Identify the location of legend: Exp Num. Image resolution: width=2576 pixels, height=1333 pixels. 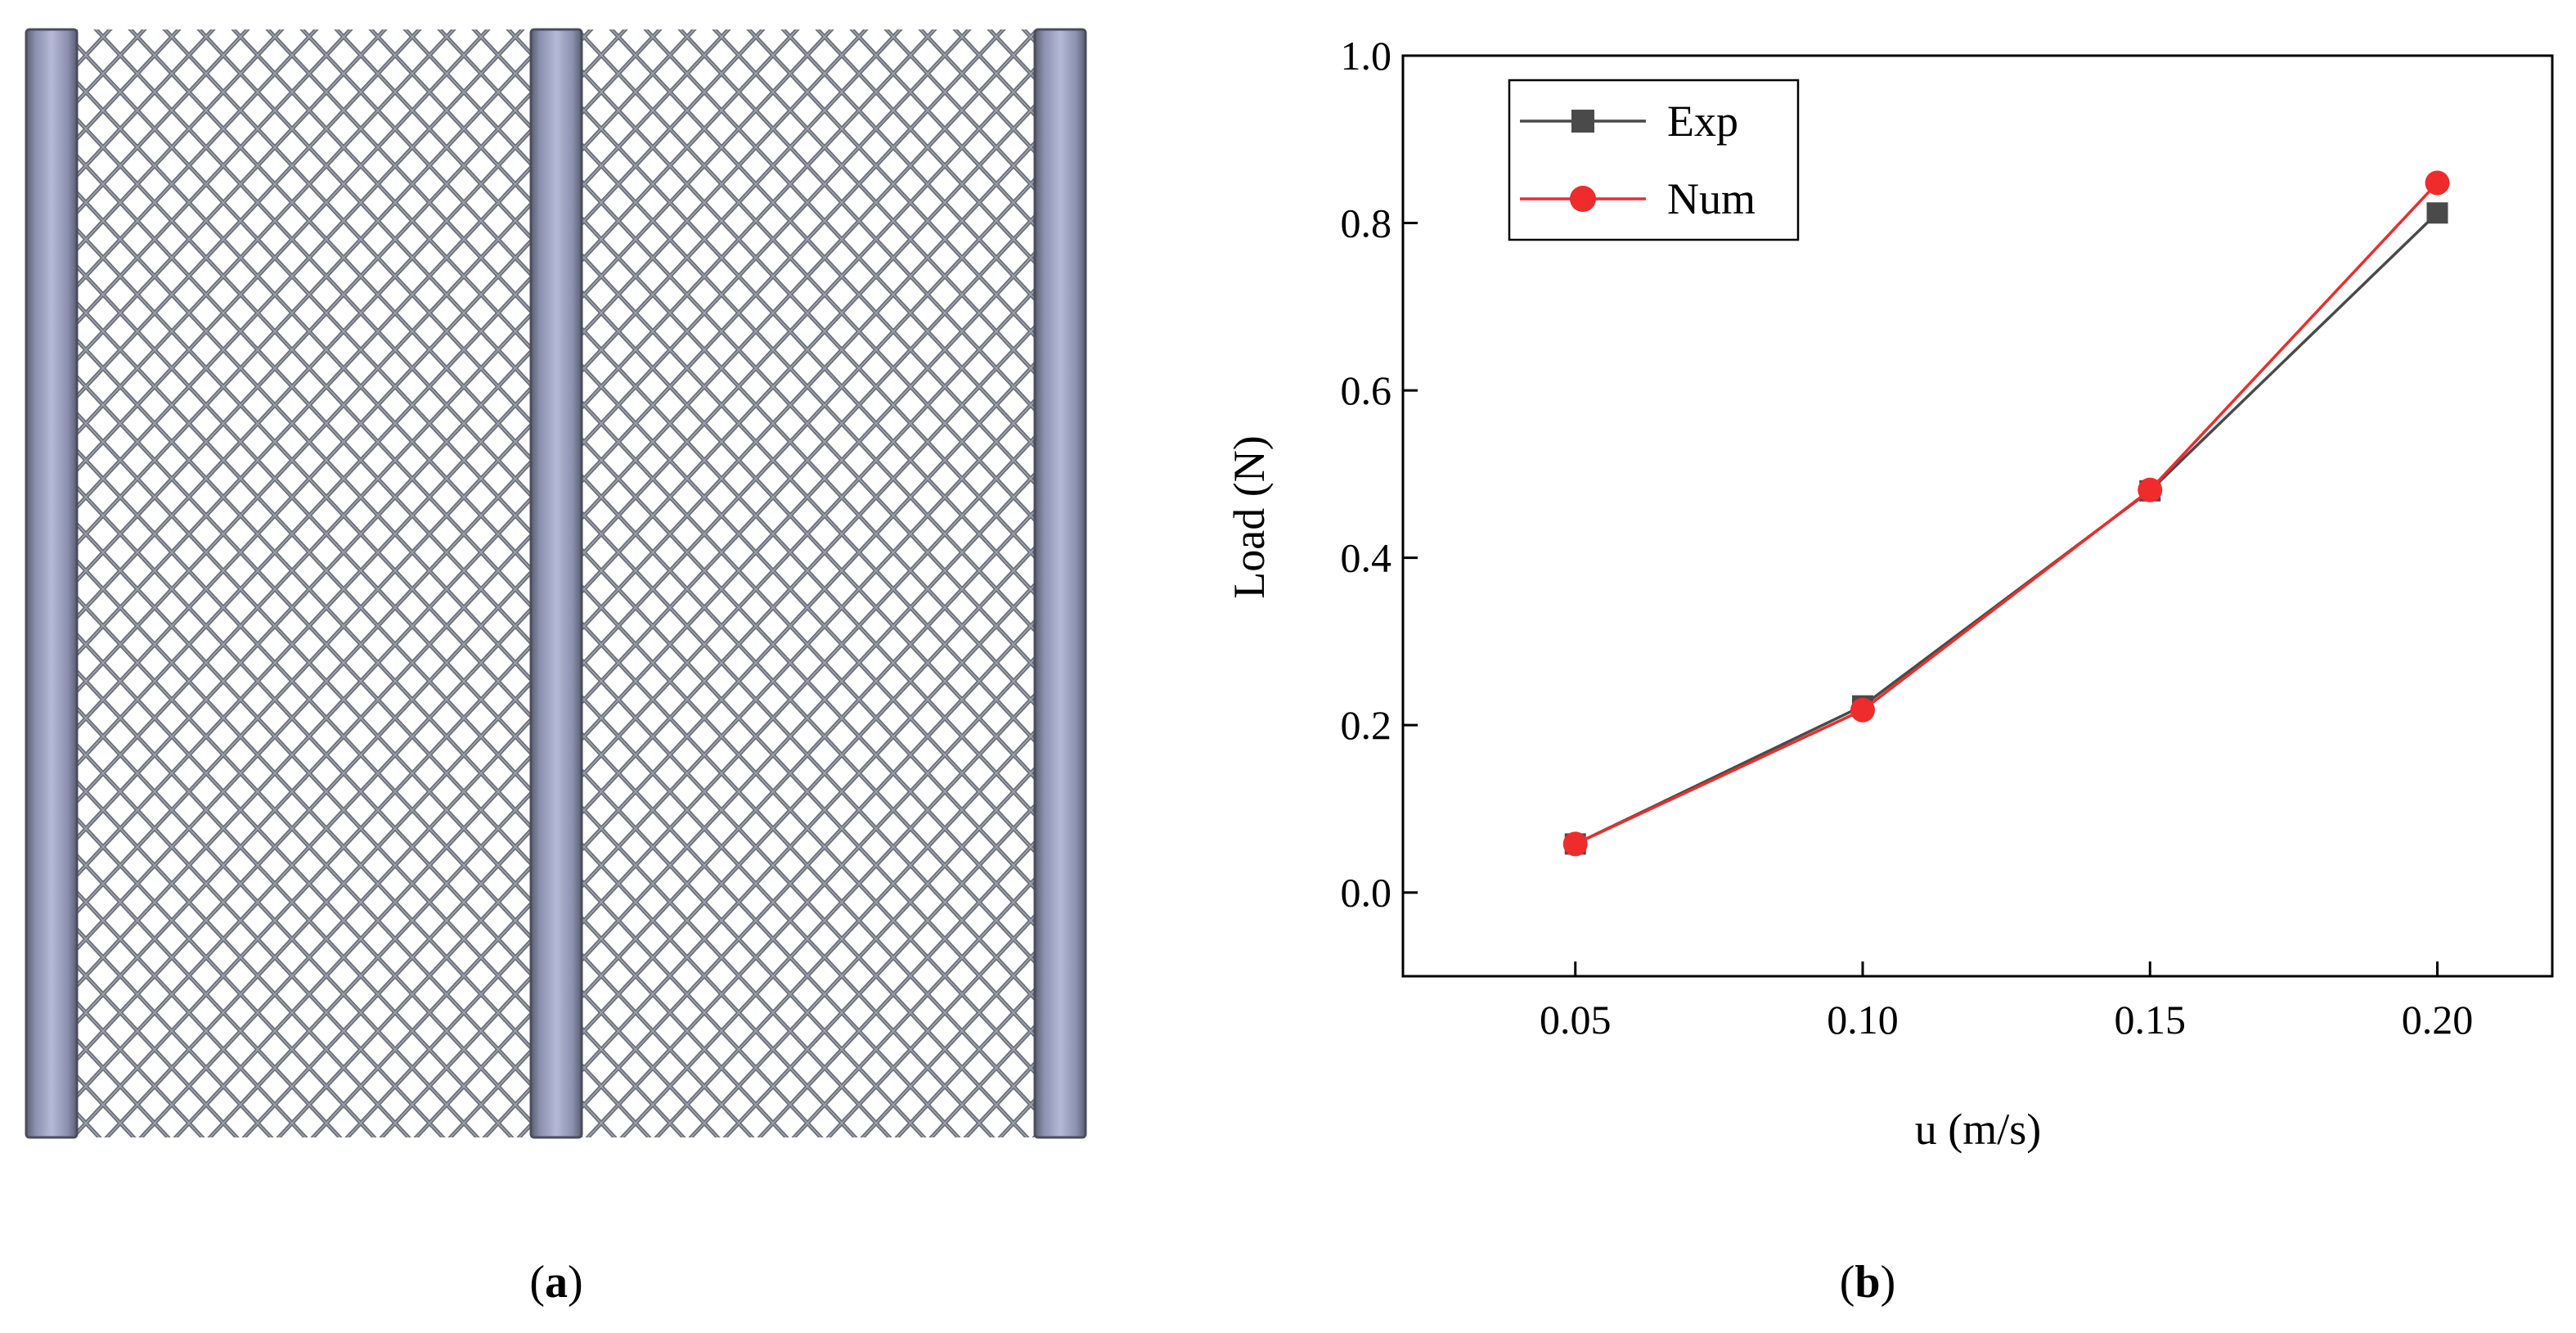
(1654, 160).